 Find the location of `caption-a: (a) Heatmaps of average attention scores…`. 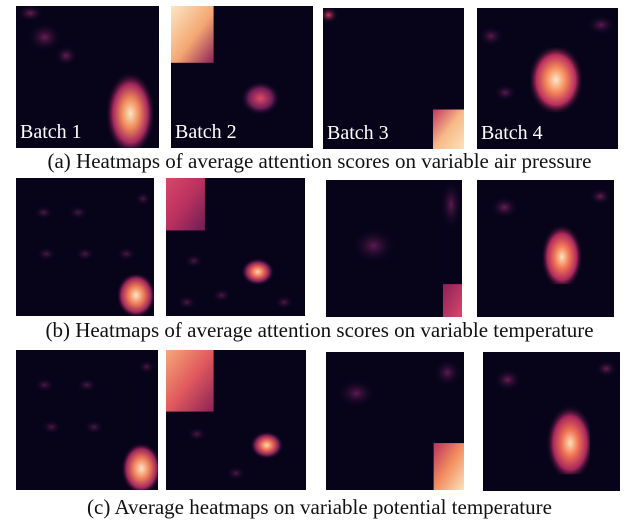

caption-a: (a) Heatmaps of average attention scores… is located at coordinates (319, 161).